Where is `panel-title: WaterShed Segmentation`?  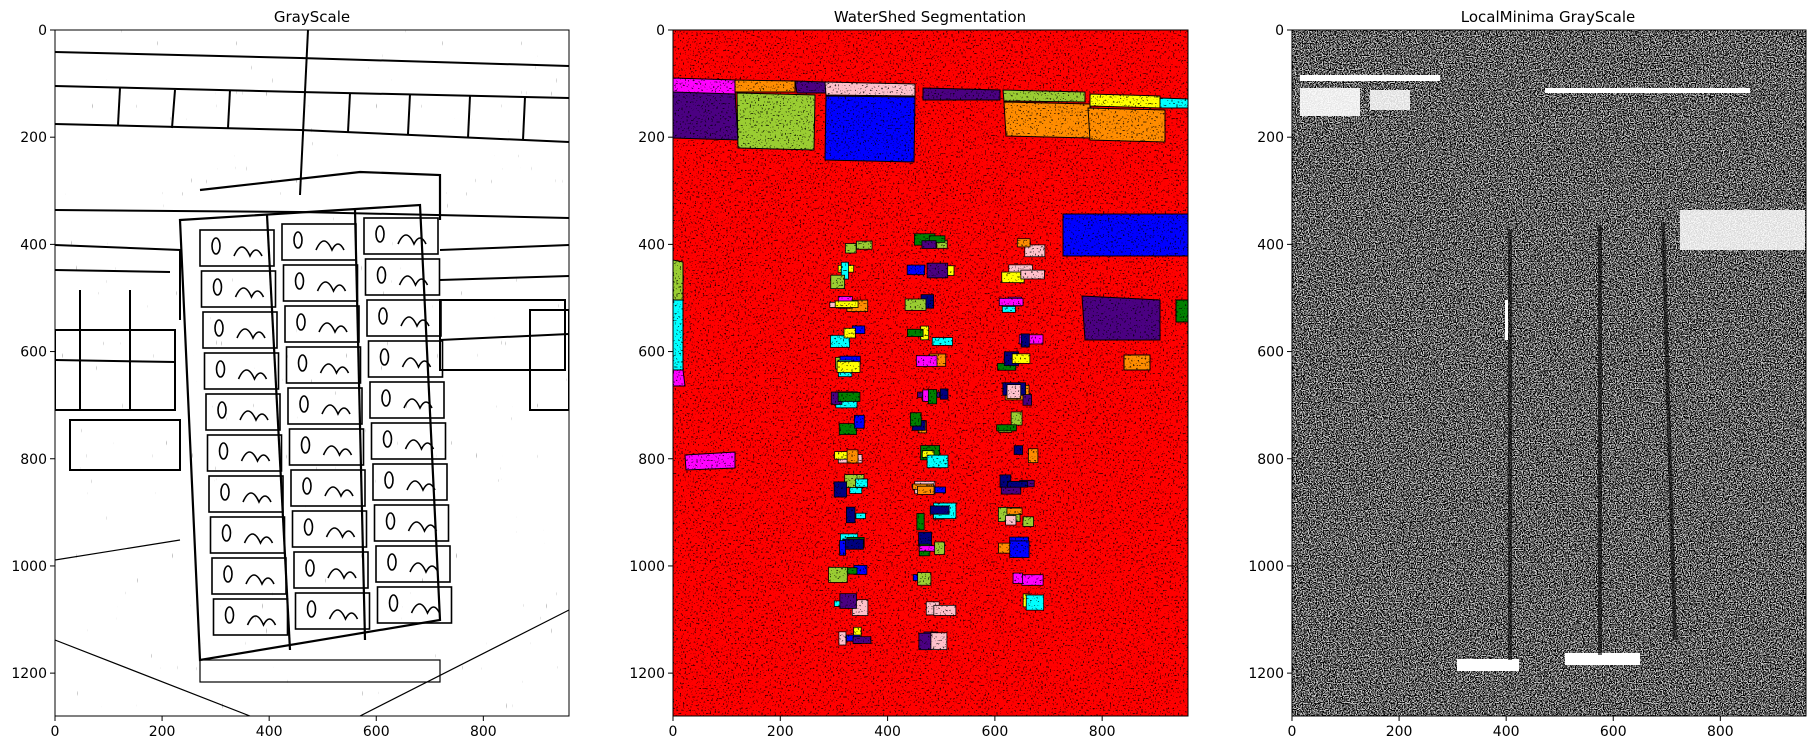 panel-title: WaterShed Segmentation is located at coordinates (930, 17).